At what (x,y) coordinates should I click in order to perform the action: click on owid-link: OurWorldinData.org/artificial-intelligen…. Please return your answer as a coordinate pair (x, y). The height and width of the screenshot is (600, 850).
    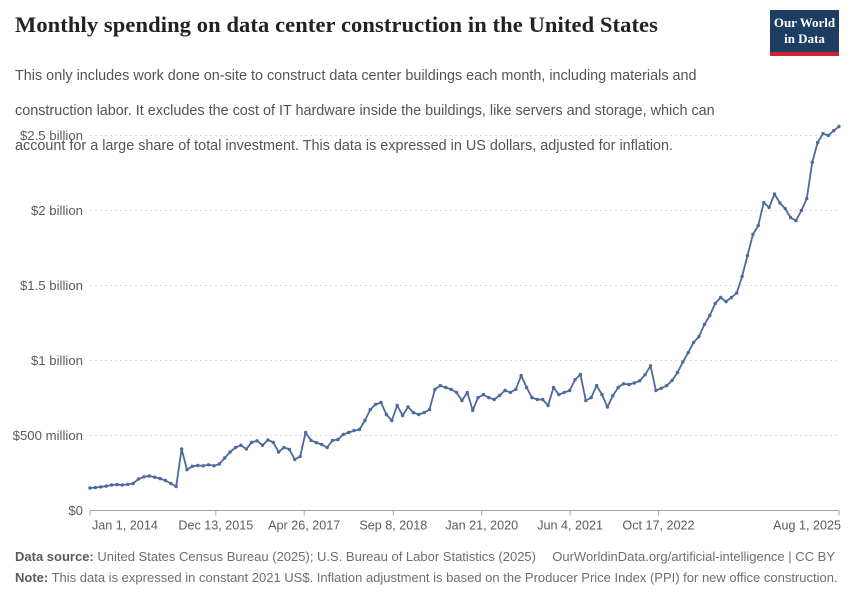
    Looking at the image, I should click on (693, 556).